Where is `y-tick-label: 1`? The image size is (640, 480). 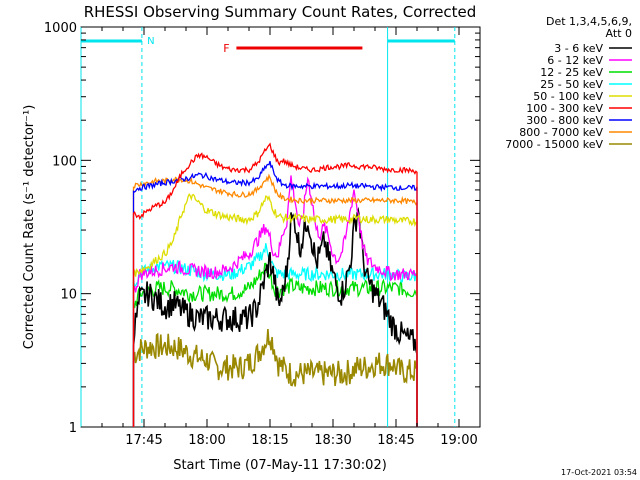
y-tick-label: 1 is located at coordinates (73, 428).